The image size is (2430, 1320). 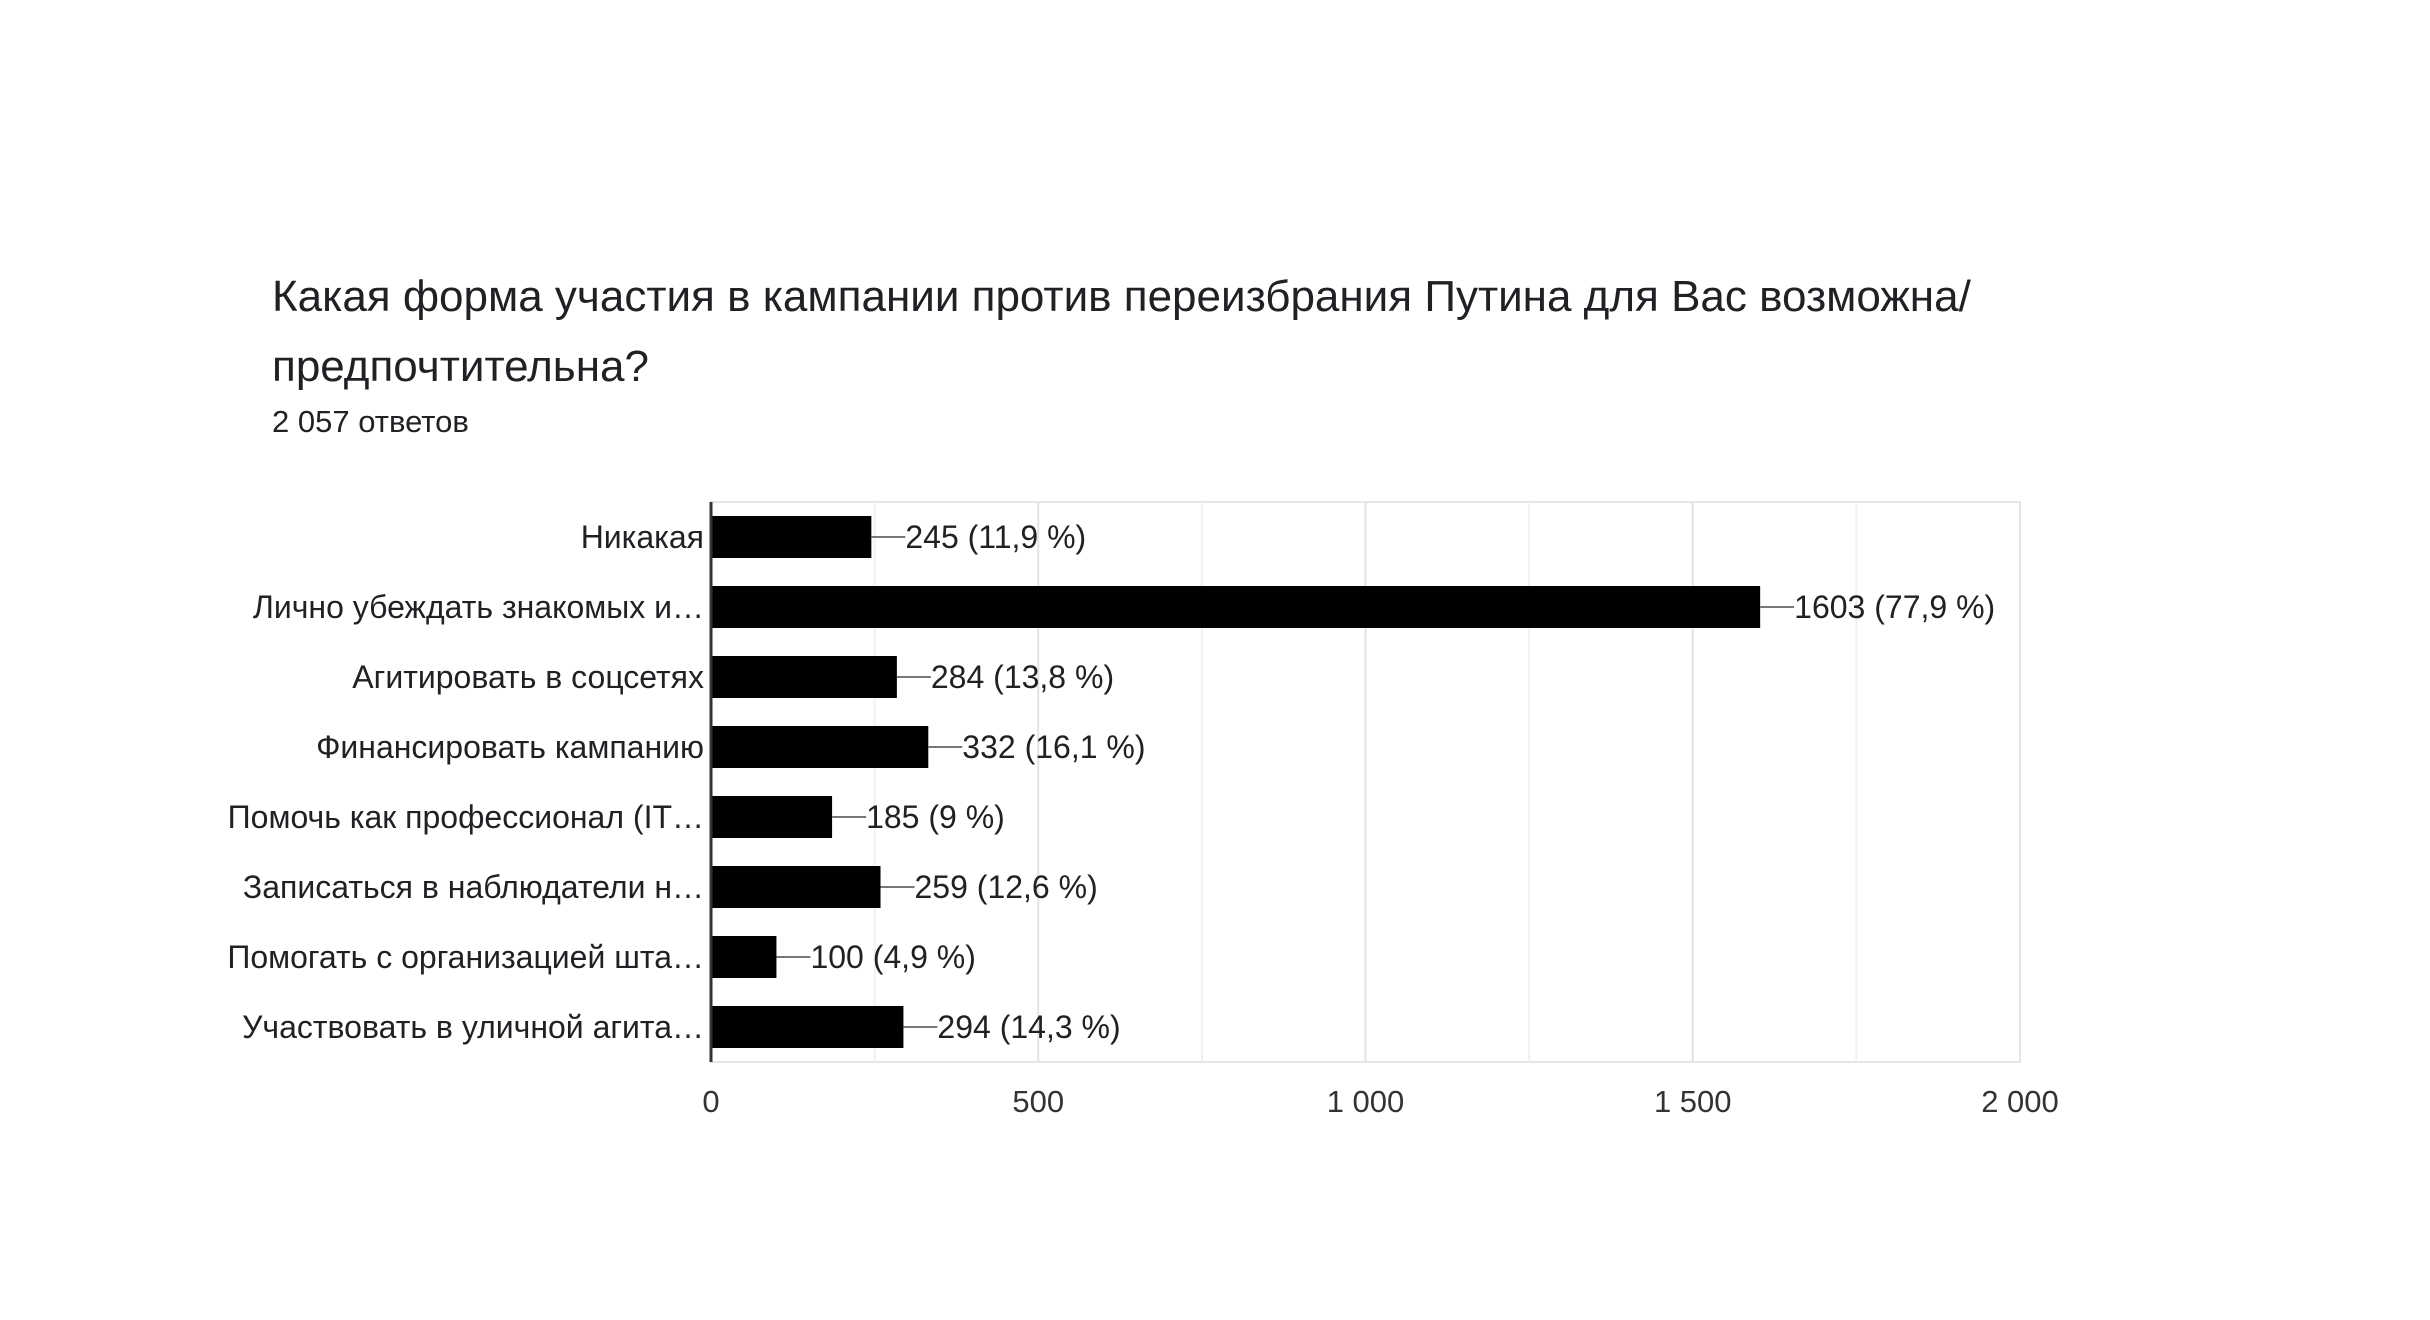 I want to click on response-count: 2 057 ответов, so click(x=370, y=421).